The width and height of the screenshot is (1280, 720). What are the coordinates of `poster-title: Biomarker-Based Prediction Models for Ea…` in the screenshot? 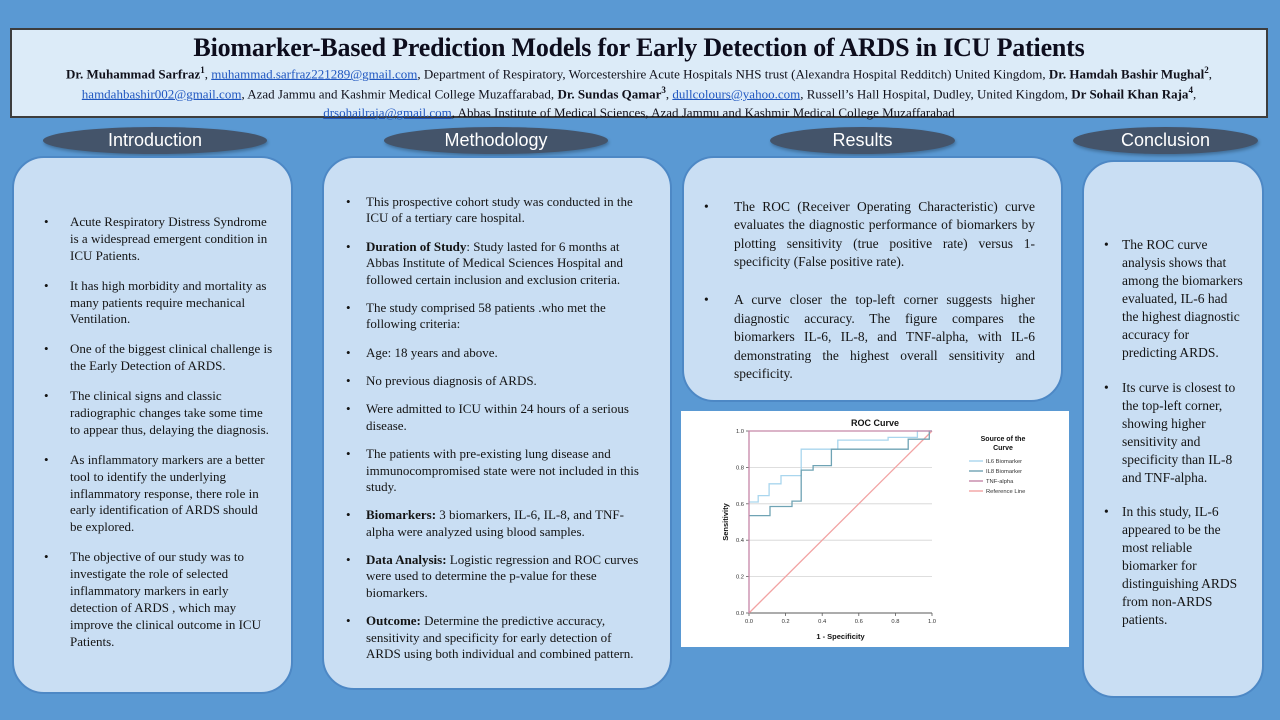 It's located at (639, 47).